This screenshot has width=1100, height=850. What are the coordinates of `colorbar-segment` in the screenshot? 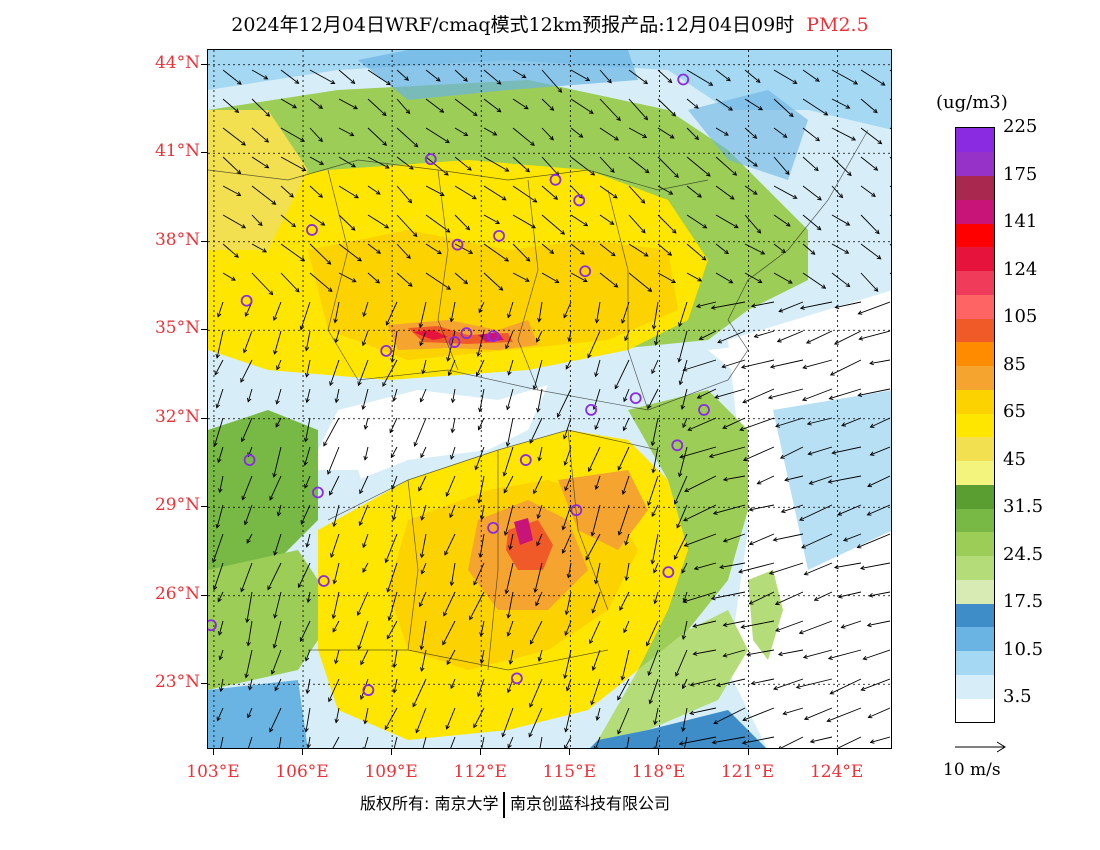 It's located at (975, 306).